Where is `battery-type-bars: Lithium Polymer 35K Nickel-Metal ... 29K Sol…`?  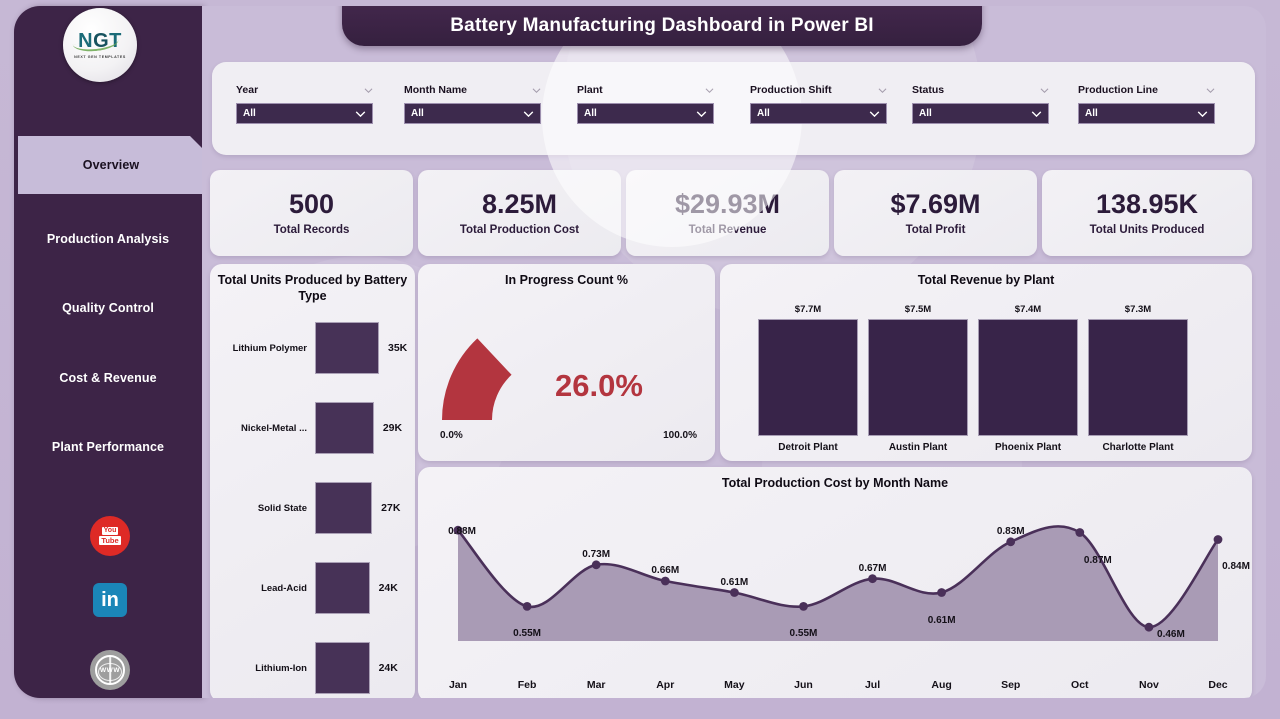 battery-type-bars: Lithium Polymer 35K Nickel-Metal ... 29K Sol… is located at coordinates (312, 506).